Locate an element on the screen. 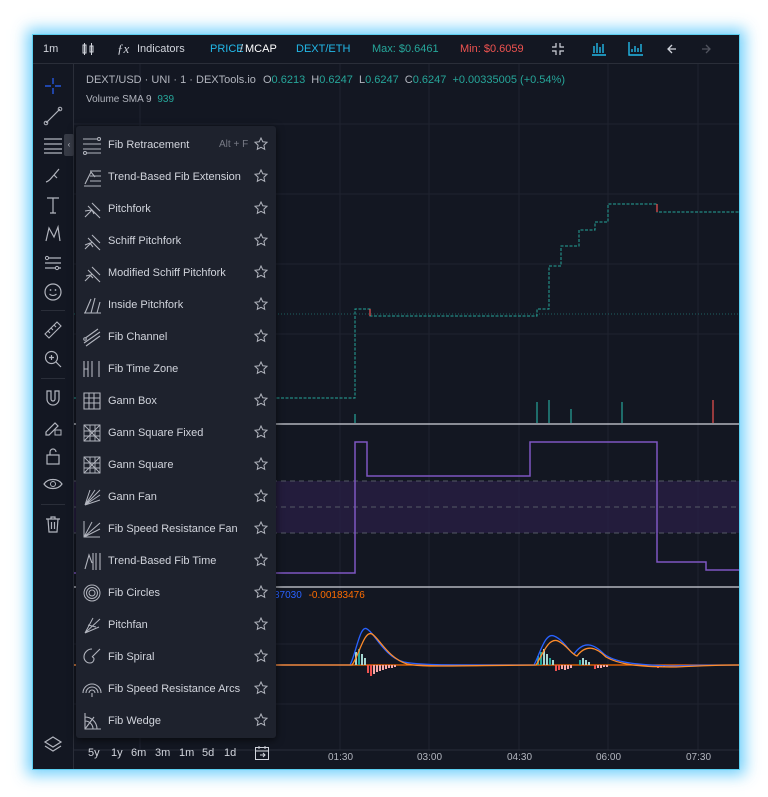 The image size is (768, 797). high-value: 0.6247 is located at coordinates (336, 80).